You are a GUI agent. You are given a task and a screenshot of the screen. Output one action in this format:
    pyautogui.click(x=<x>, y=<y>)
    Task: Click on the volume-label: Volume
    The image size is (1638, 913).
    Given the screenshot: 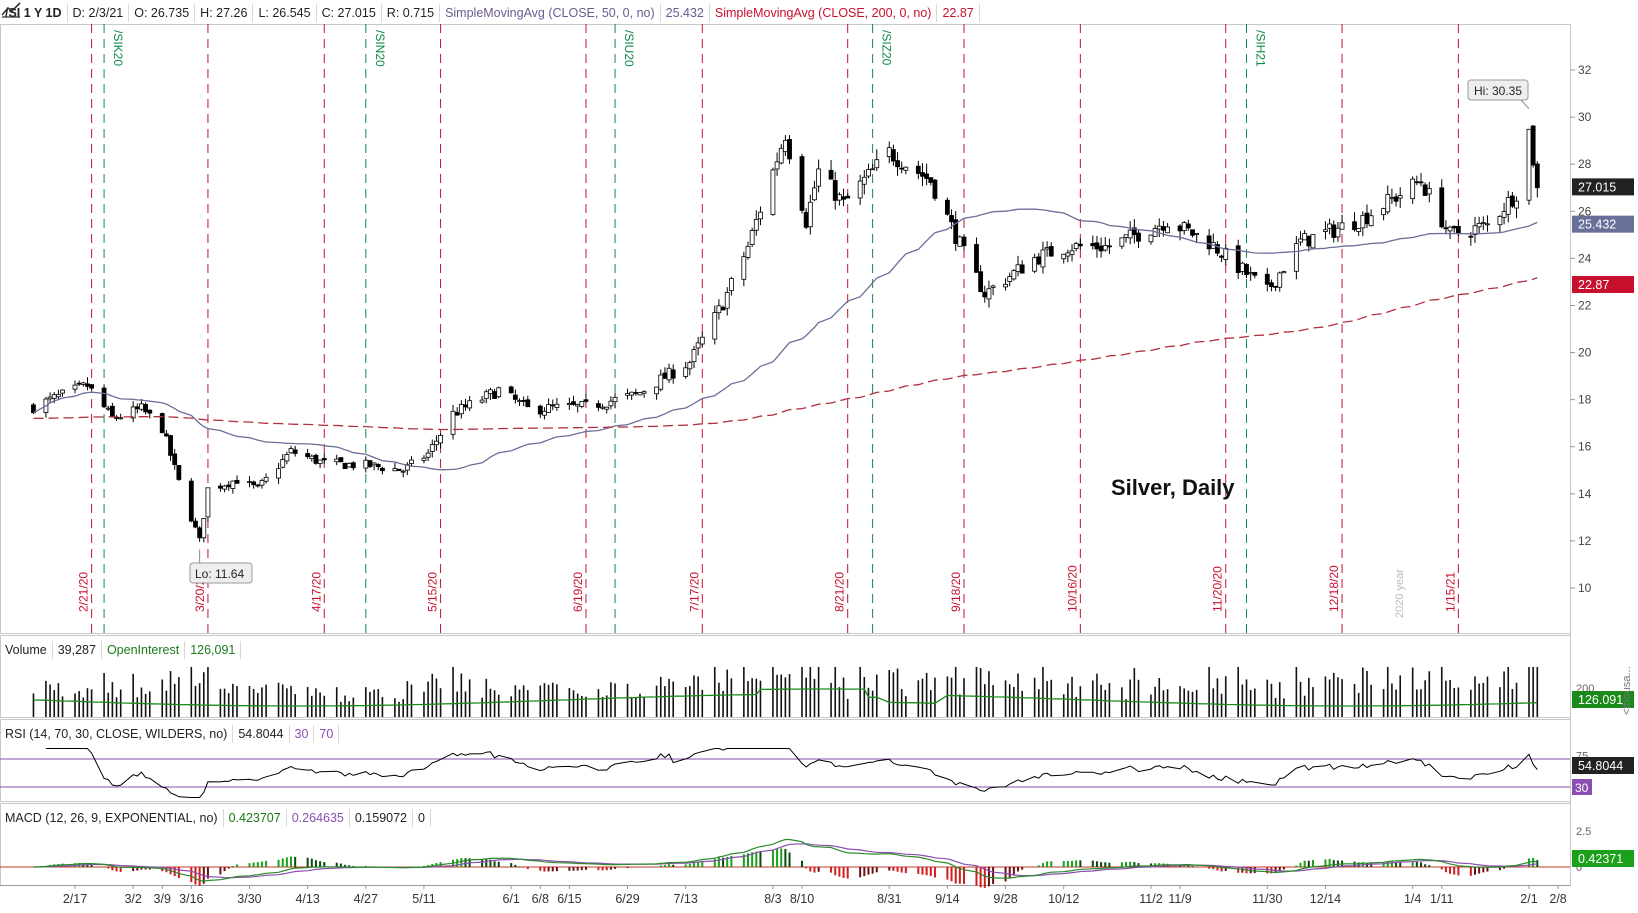 What is the action you would take?
    pyautogui.click(x=26, y=650)
    